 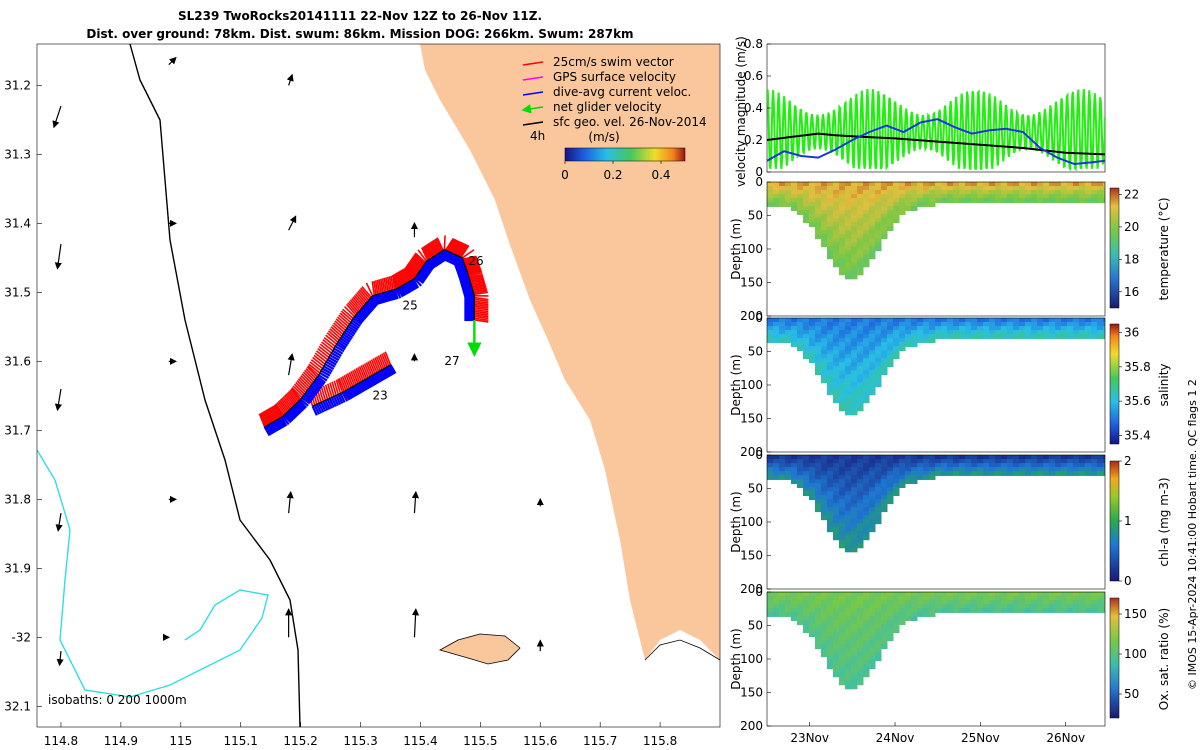 I want to click on map-y-tick-label: 31.2, so click(x=17, y=85).